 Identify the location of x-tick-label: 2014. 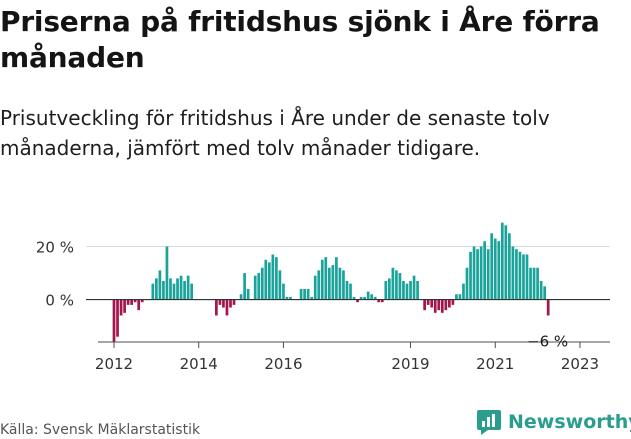
(199, 364).